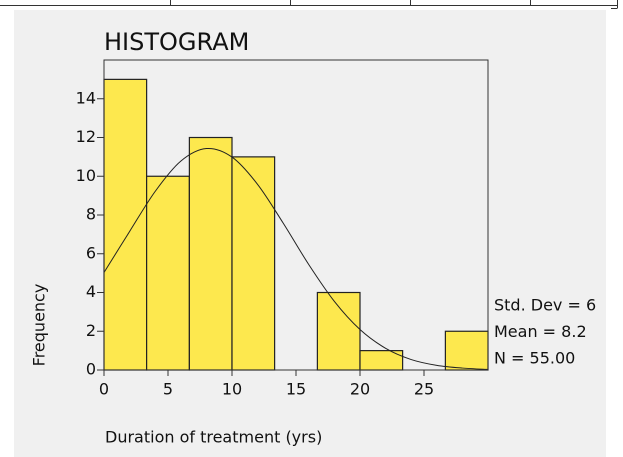  I want to click on table-border, so click(309, 4).